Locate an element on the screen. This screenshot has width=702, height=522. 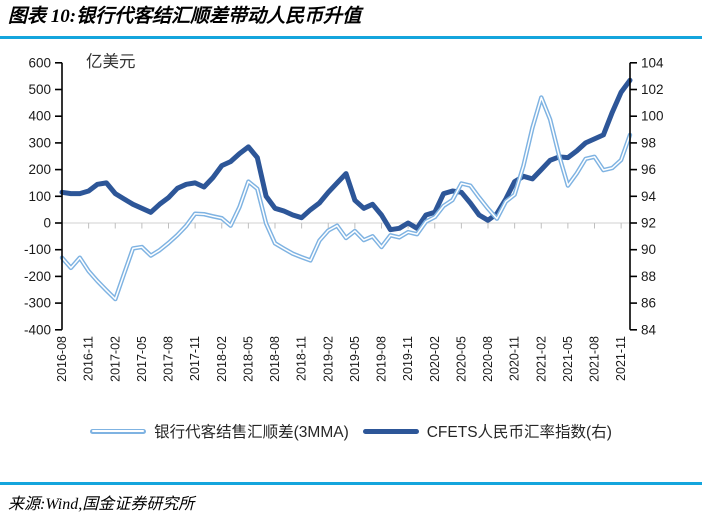
figure-title: 图表 10:银行代客结汇顺差带动人民币升值 is located at coordinates (185, 16).